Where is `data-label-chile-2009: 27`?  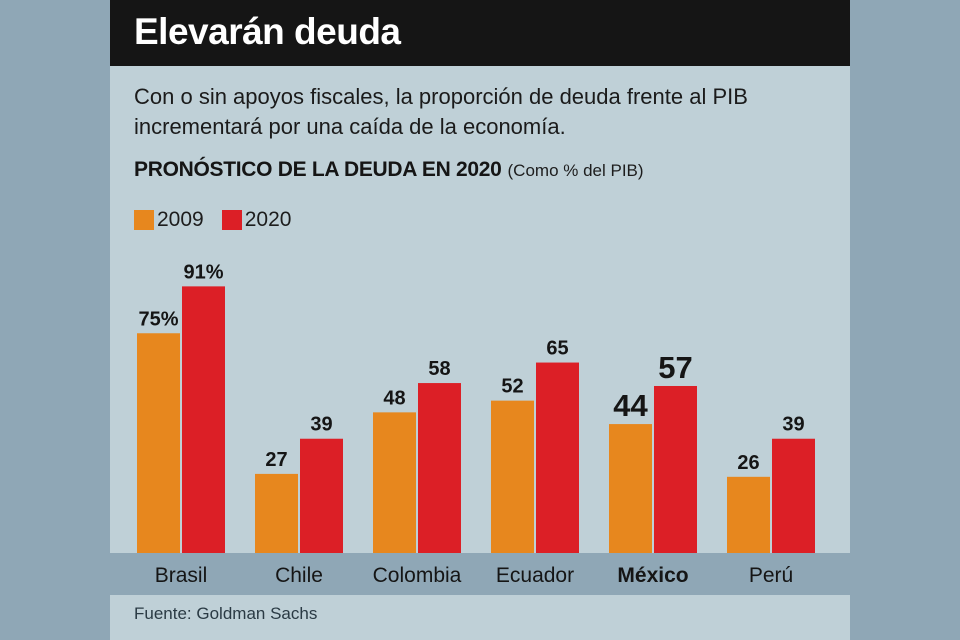
data-label-chile-2009: 27 is located at coordinates (276, 460).